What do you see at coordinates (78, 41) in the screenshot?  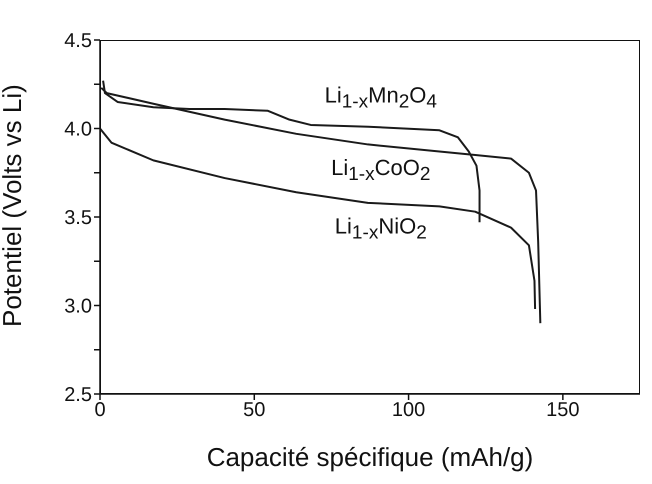 I see `y-tick-label: 4.5` at bounding box center [78, 41].